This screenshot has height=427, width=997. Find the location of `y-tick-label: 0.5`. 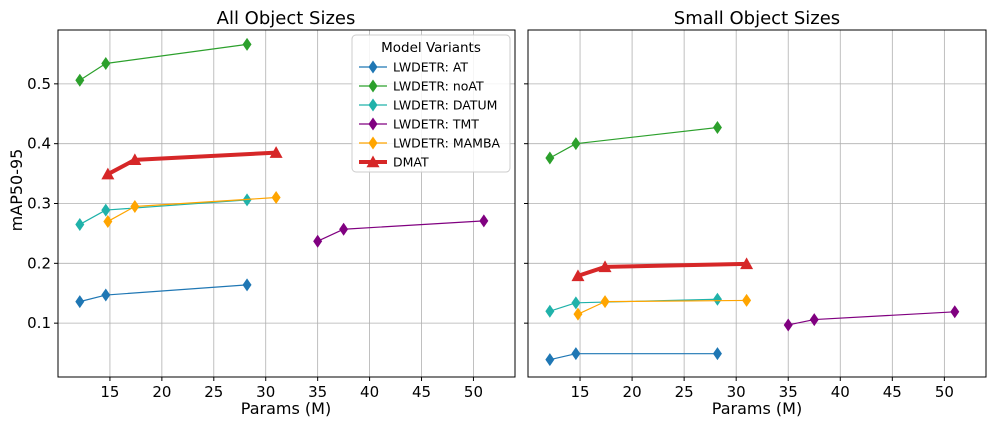

y-tick-label: 0.5 is located at coordinates (39, 84).